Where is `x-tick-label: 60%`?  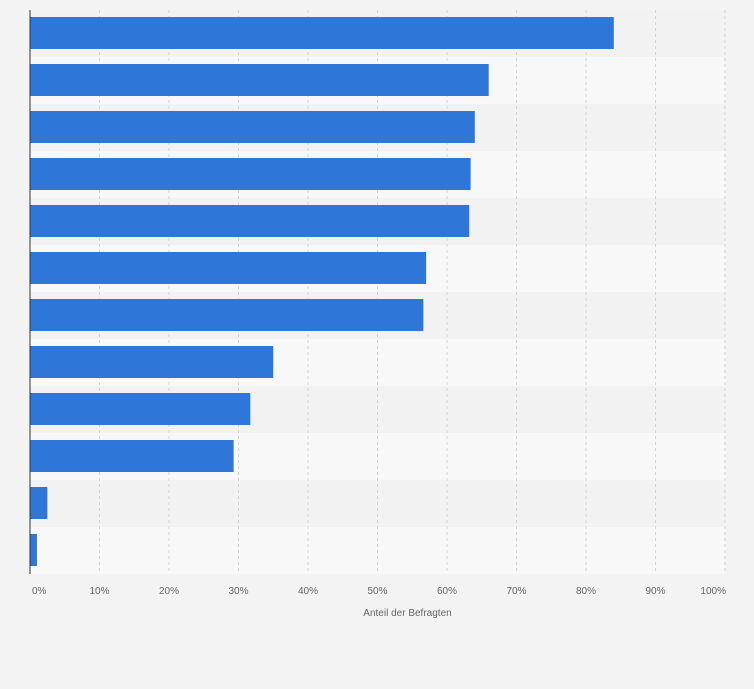 x-tick-label: 60% is located at coordinates (447, 591).